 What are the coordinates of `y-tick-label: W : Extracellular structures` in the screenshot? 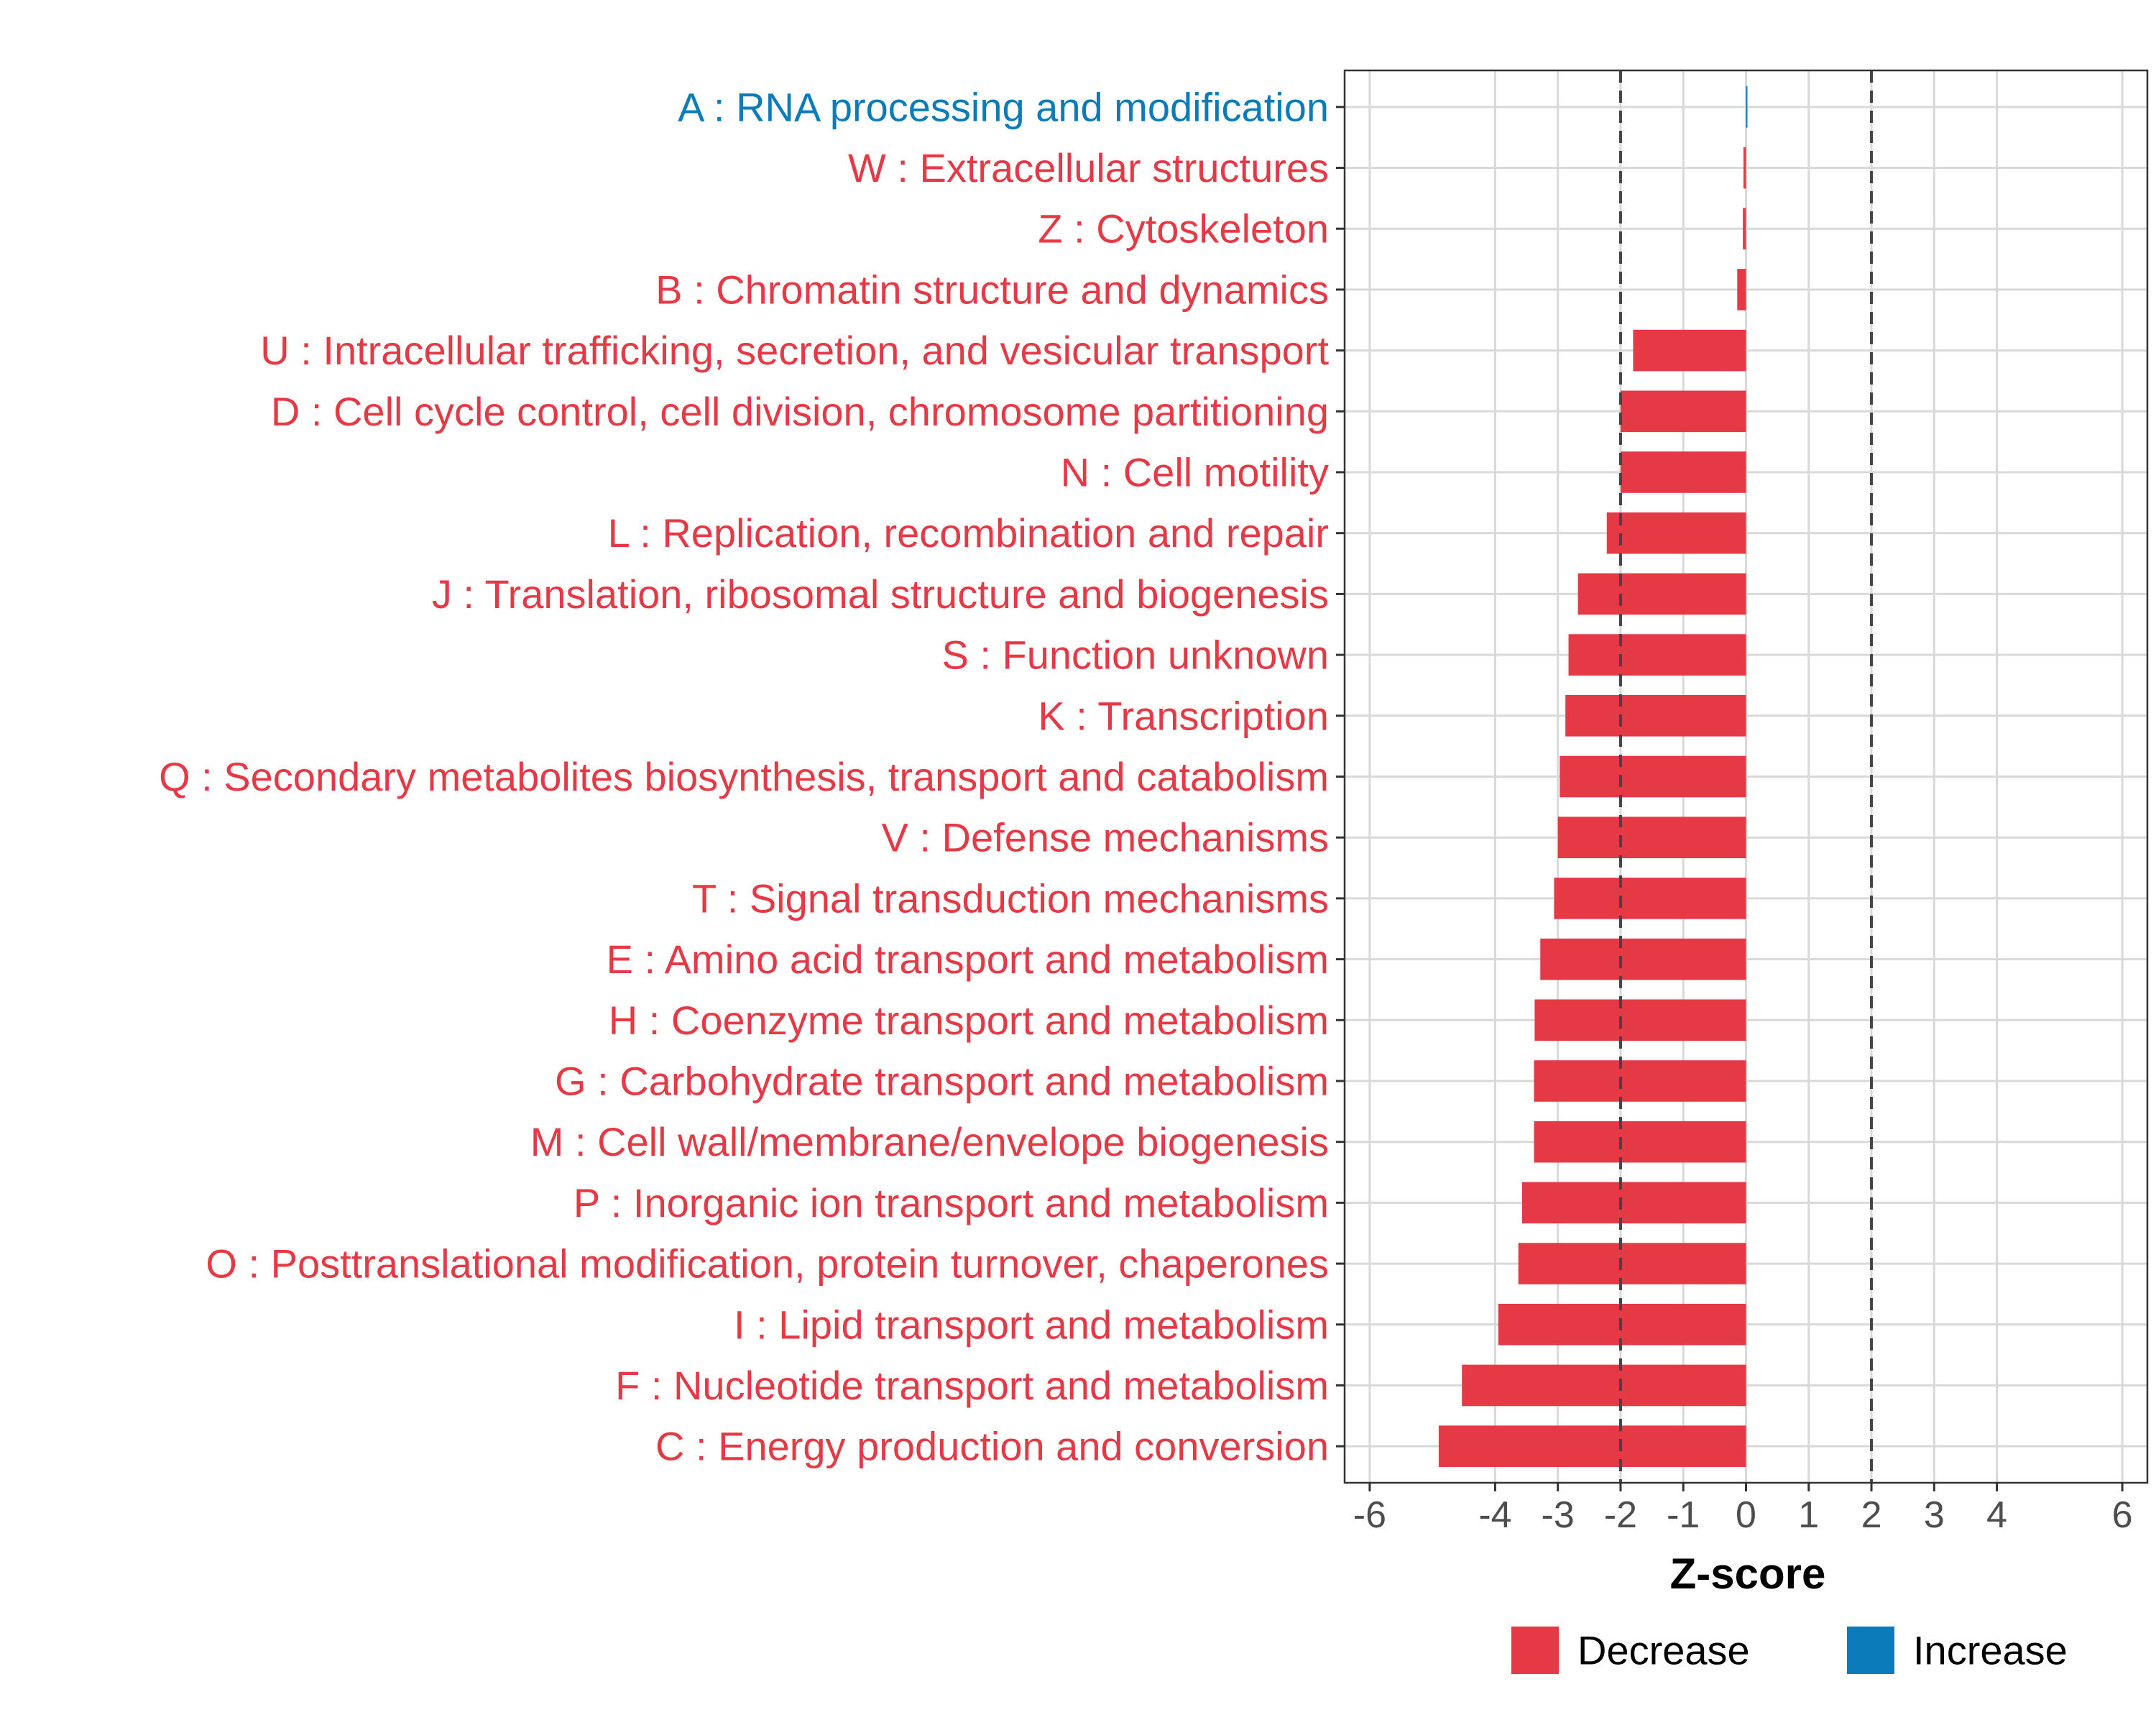 It's located at (1088, 167).